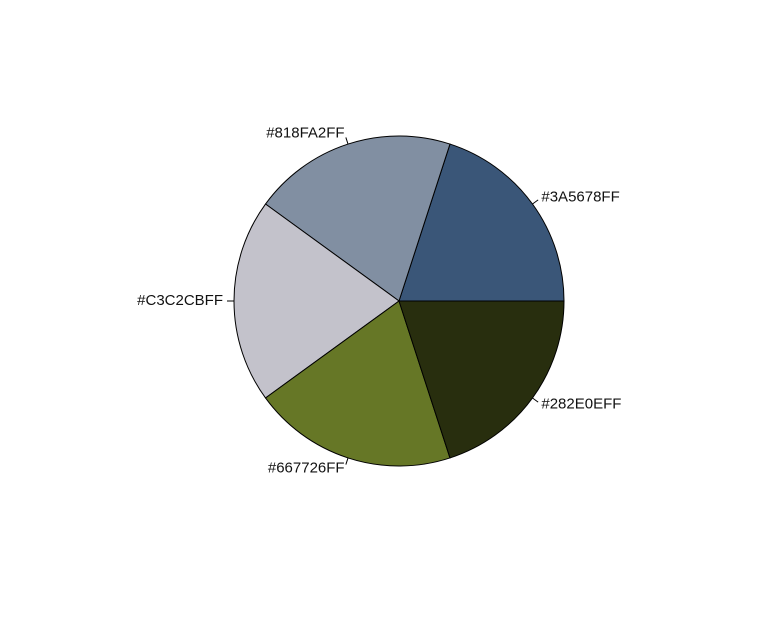 The width and height of the screenshot is (759, 622). Describe the element at coordinates (305, 133) in the screenshot. I see `pie-label-2: #818FA2FF` at that location.